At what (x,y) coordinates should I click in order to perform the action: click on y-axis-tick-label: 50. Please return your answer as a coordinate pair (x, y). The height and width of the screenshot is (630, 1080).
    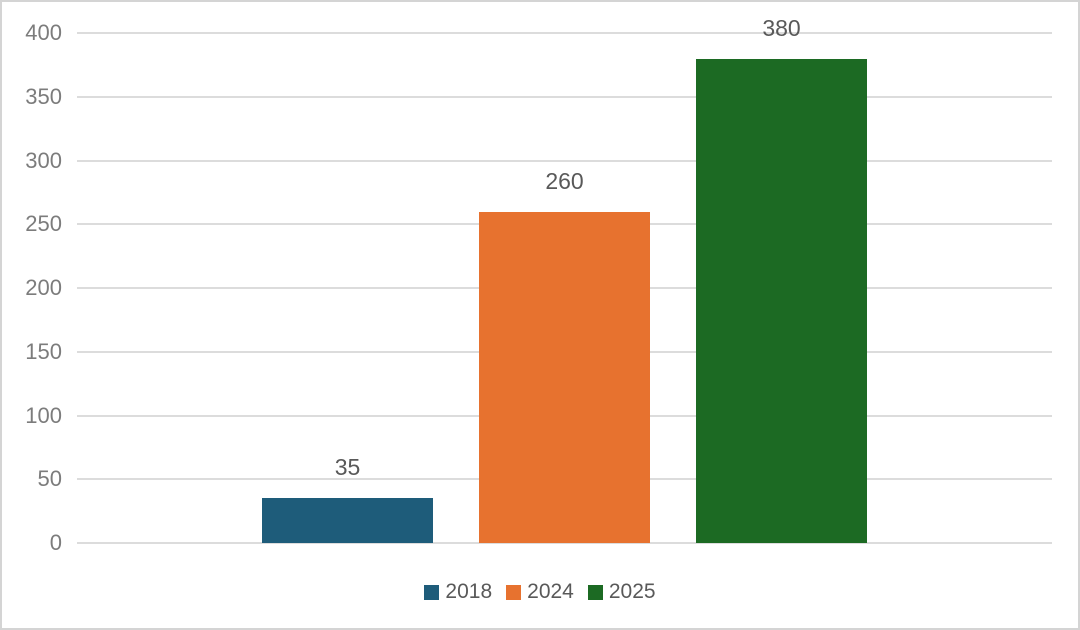
    Looking at the image, I should click on (49, 479).